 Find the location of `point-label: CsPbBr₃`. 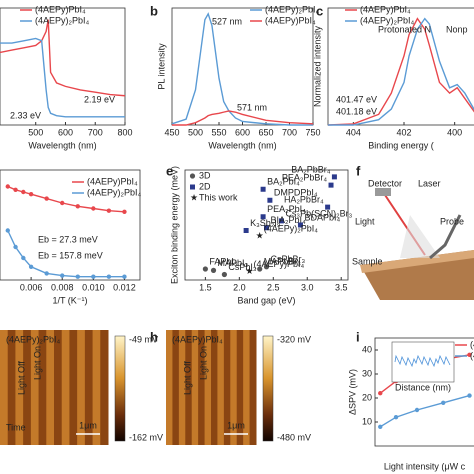

point-label: CsPbBr₃ is located at coordinates (288, 259).